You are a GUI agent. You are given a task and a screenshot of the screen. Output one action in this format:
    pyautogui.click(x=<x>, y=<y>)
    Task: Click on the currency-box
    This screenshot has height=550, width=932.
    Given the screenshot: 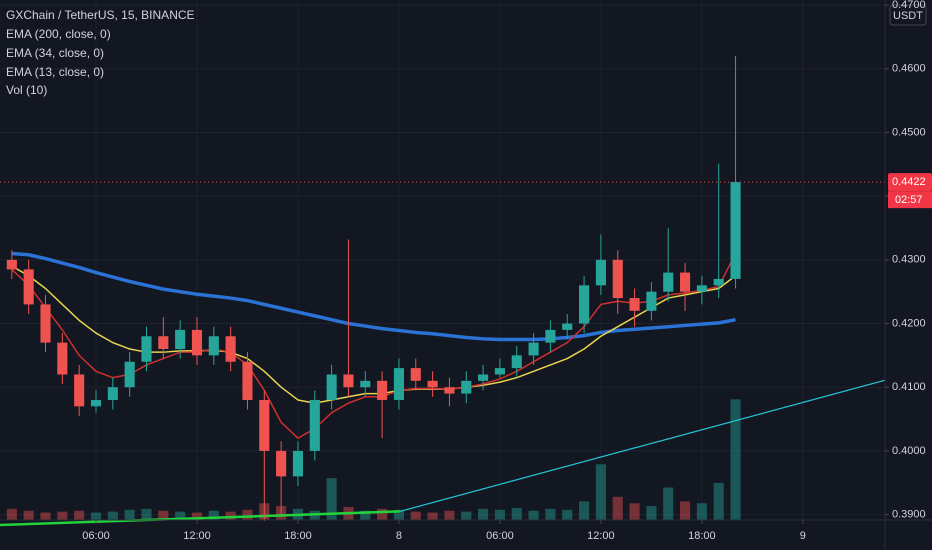 What is the action you would take?
    pyautogui.click(x=908, y=15)
    